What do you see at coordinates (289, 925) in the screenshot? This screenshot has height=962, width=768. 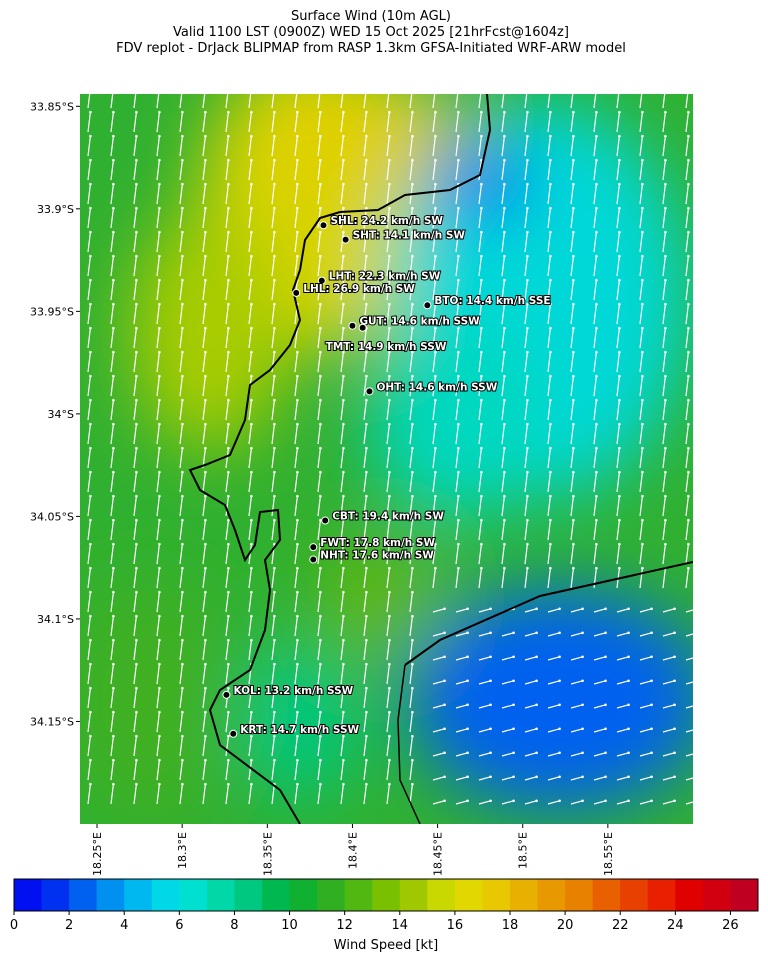 I see `colorbar-tick-label: 10` at bounding box center [289, 925].